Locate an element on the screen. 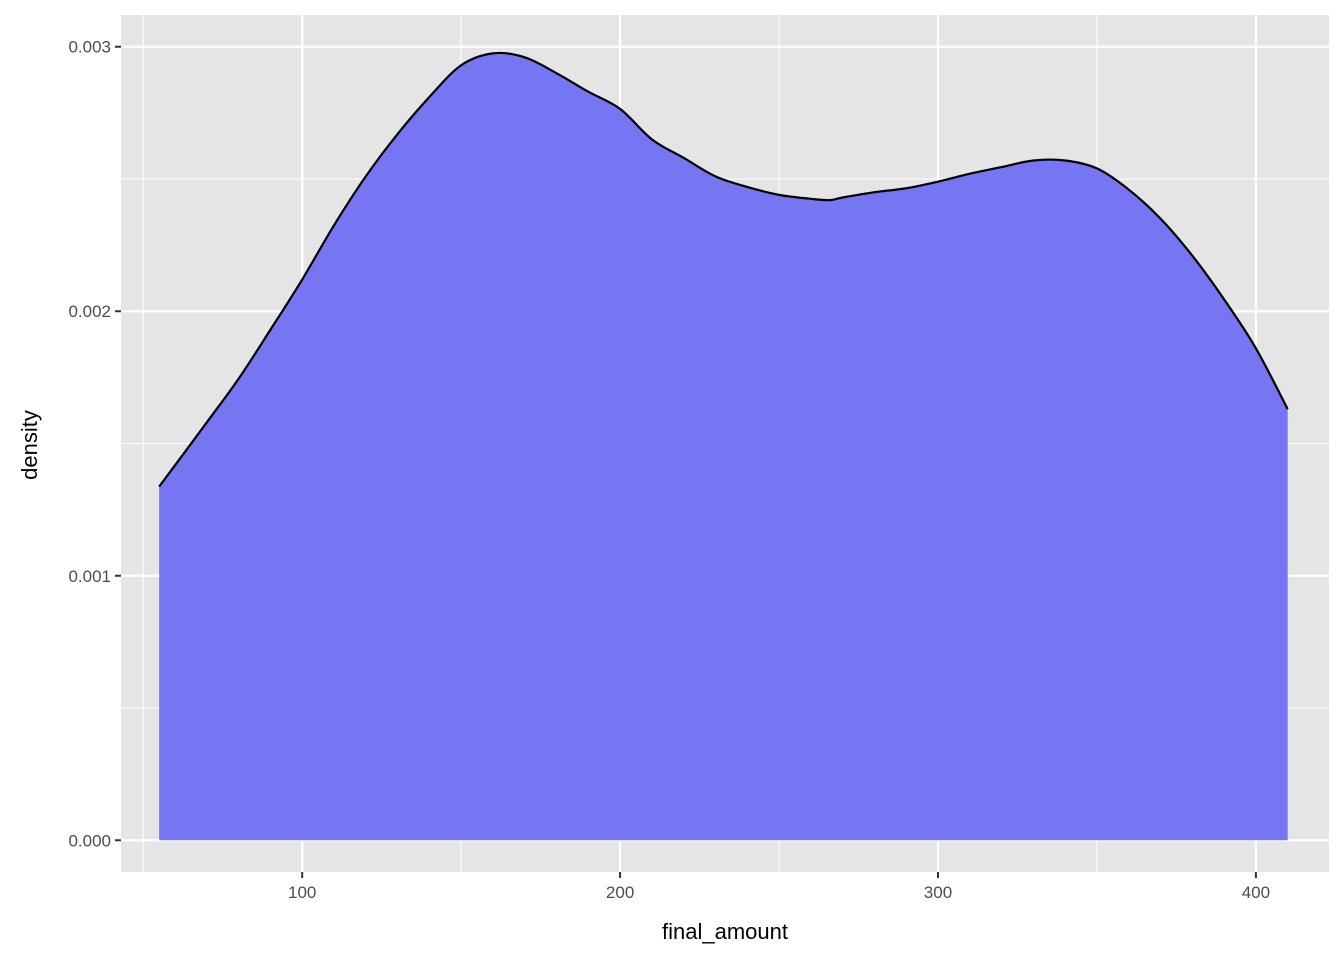  y-axis-title: density is located at coordinates (29, 445).